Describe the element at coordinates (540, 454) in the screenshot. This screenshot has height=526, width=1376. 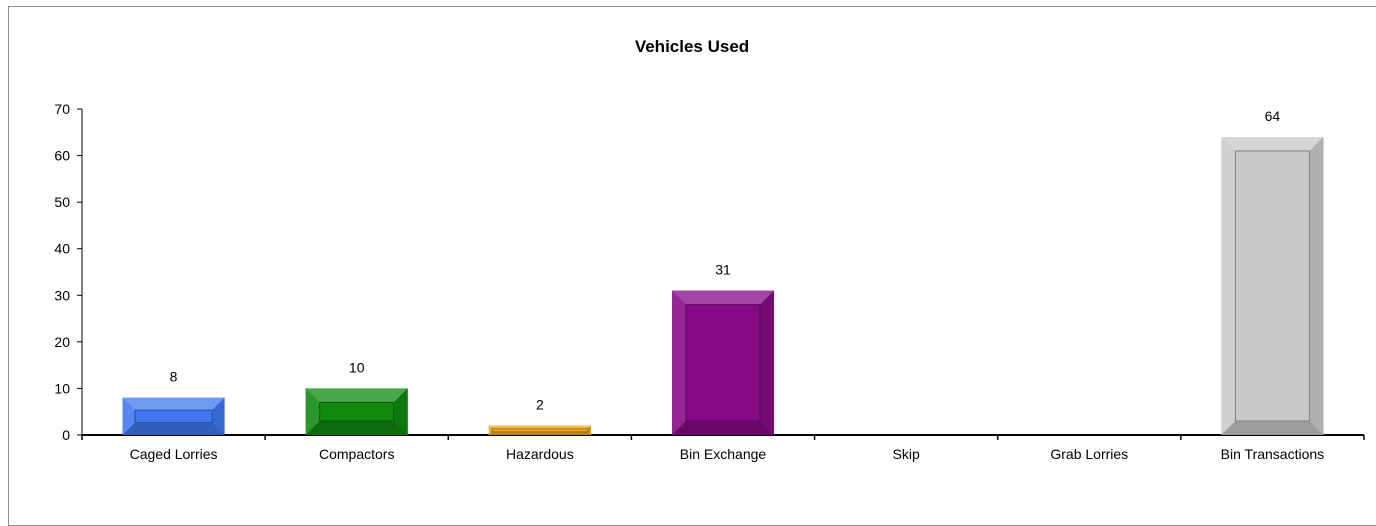
I see `x-tick-label: Hazardous` at that location.